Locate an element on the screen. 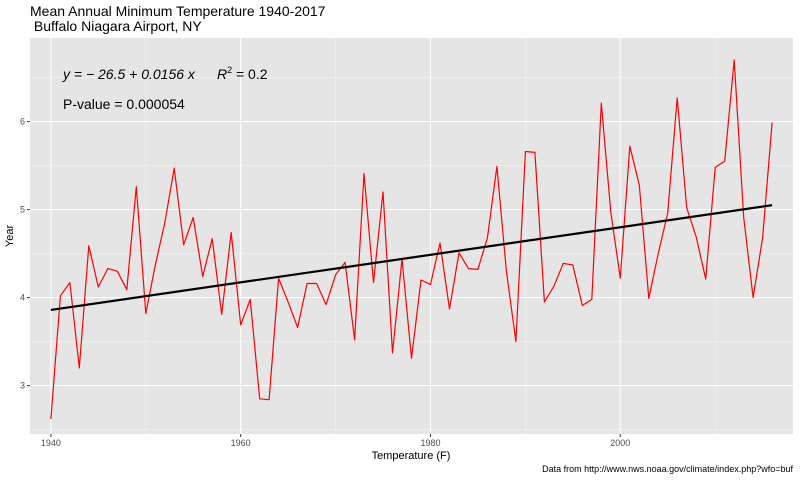  regression-equation: y = − 26.5 + 0.0156 x R2 = 0.2 is located at coordinates (165, 73).